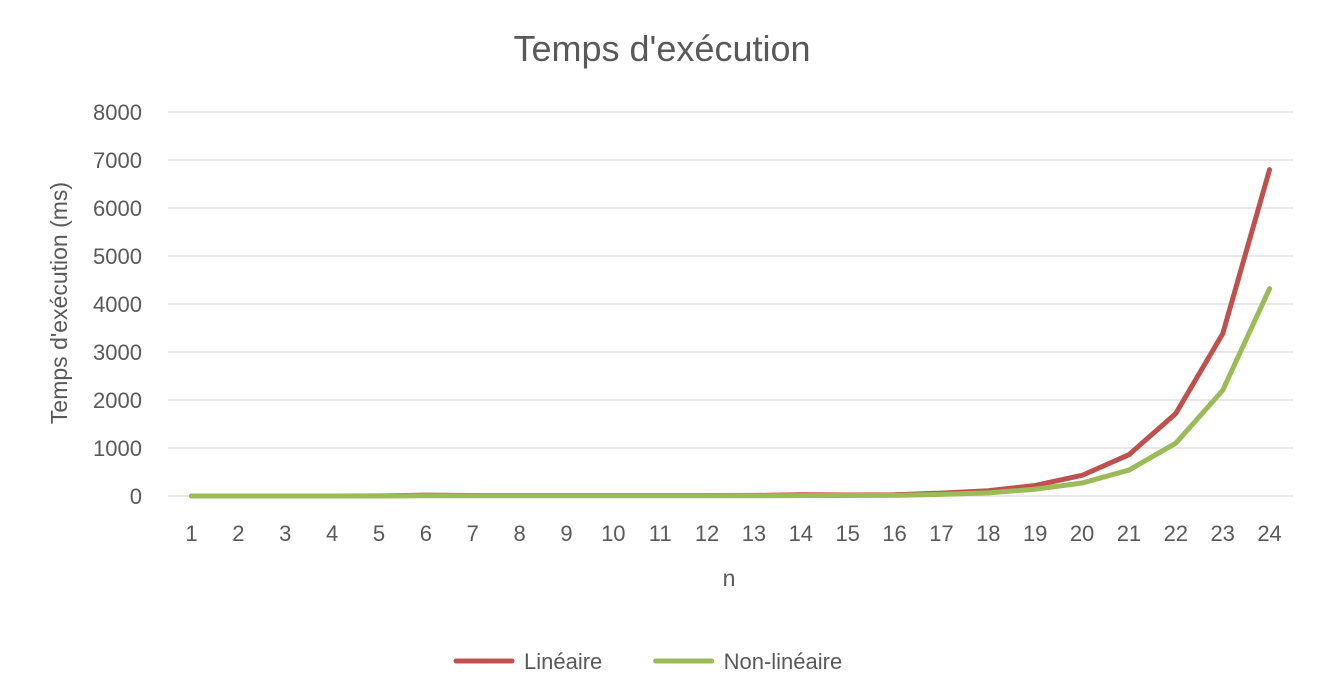  What do you see at coordinates (894, 533) in the screenshot?
I see `x-tick-label: 16` at bounding box center [894, 533].